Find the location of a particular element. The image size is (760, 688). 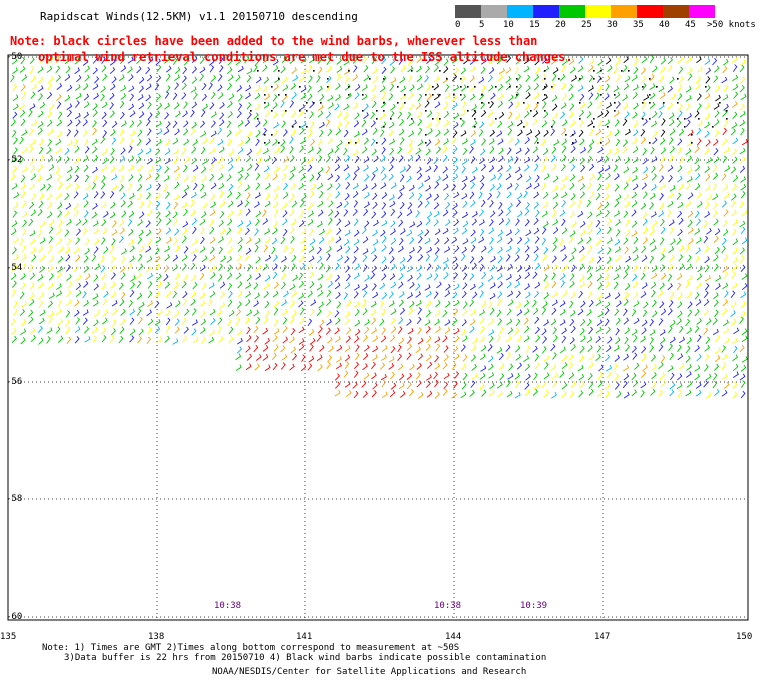

scale-label-20: 20 is located at coordinates (560, 25).